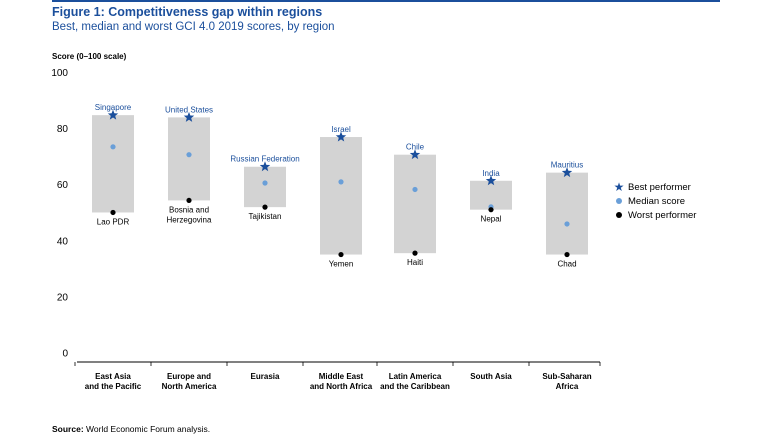 This screenshot has width=759, height=434. Describe the element at coordinates (566, 264) in the screenshot. I see `worst-performer-label: Chad` at that location.